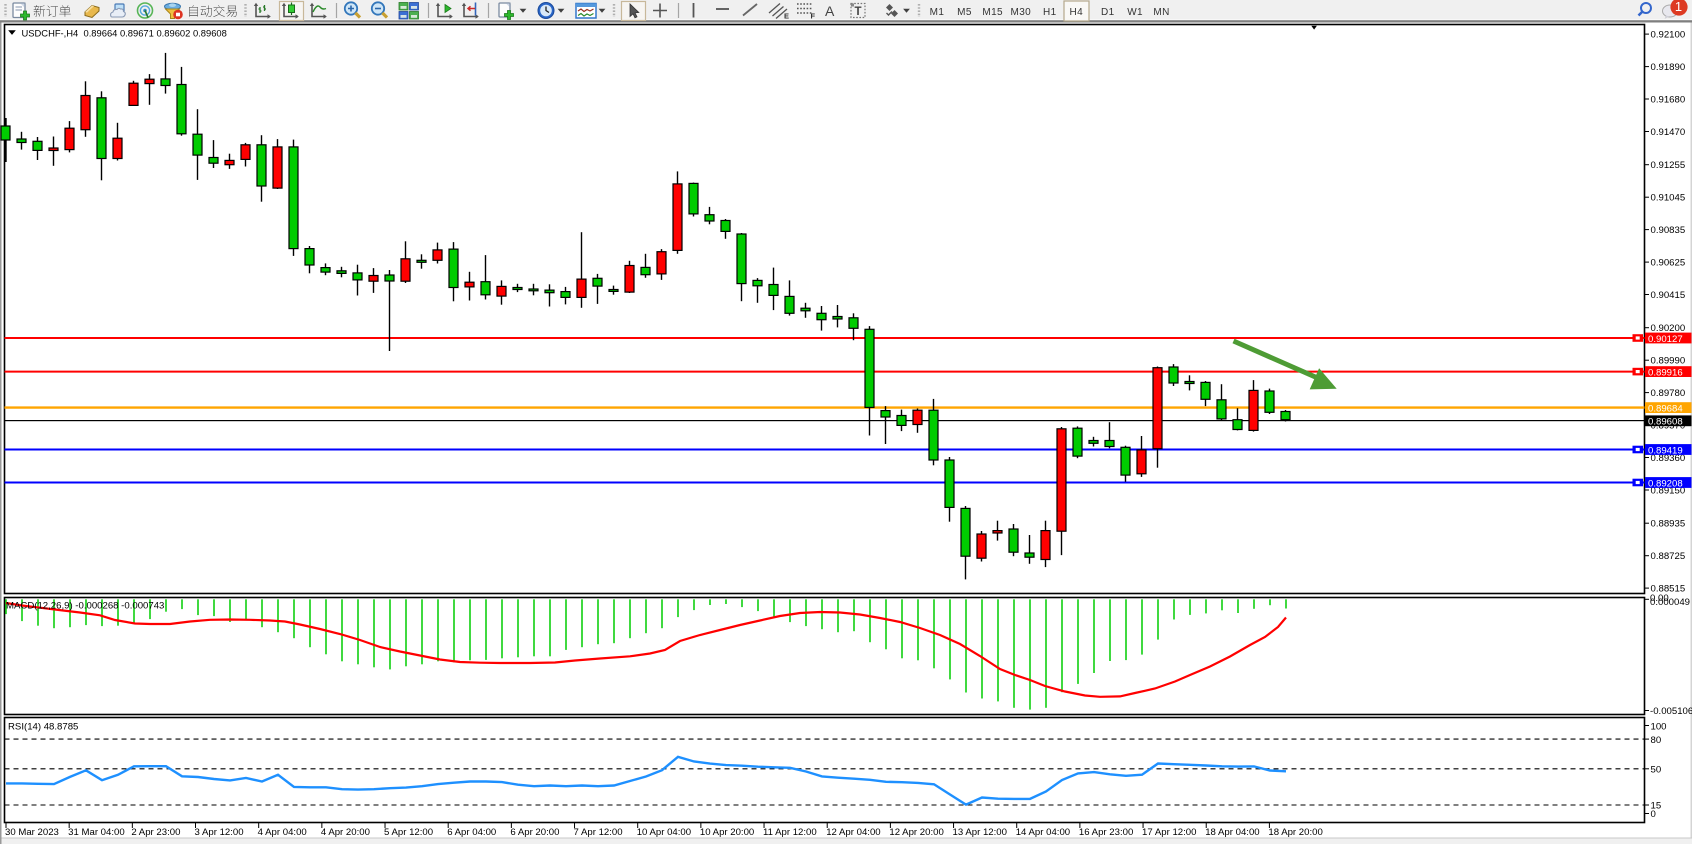 This screenshot has width=1692, height=849. Describe the element at coordinates (727, 832) in the screenshot. I see `svg-text: 10 Apr 20:00` at that location.